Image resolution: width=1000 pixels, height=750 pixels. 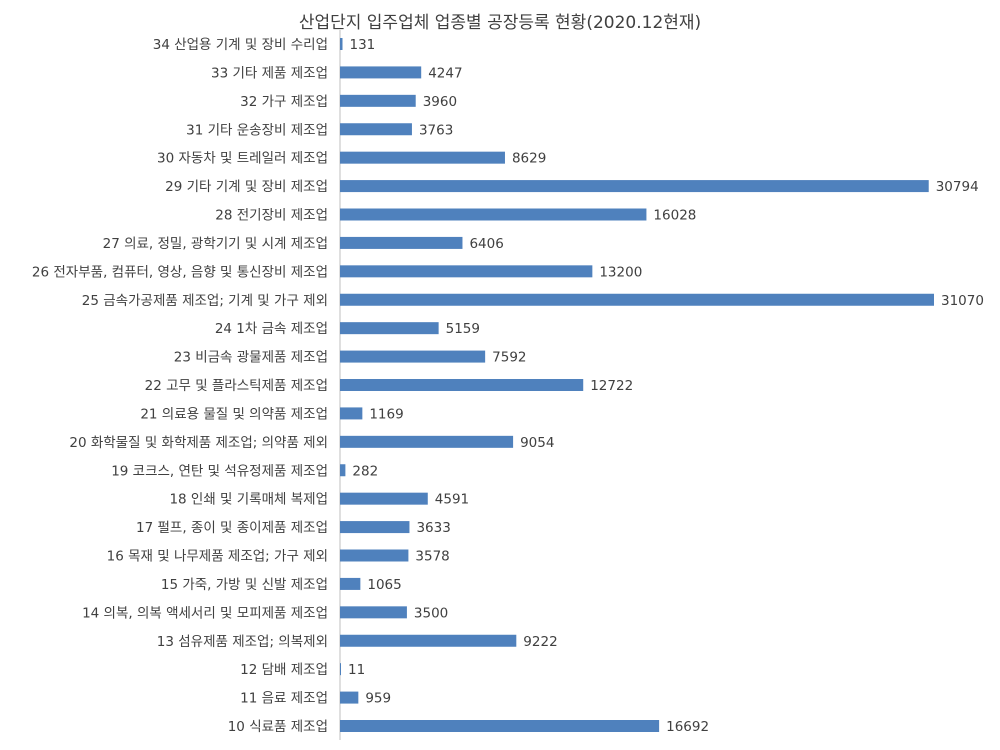 I want to click on data-label: 3500, so click(x=431, y=613).